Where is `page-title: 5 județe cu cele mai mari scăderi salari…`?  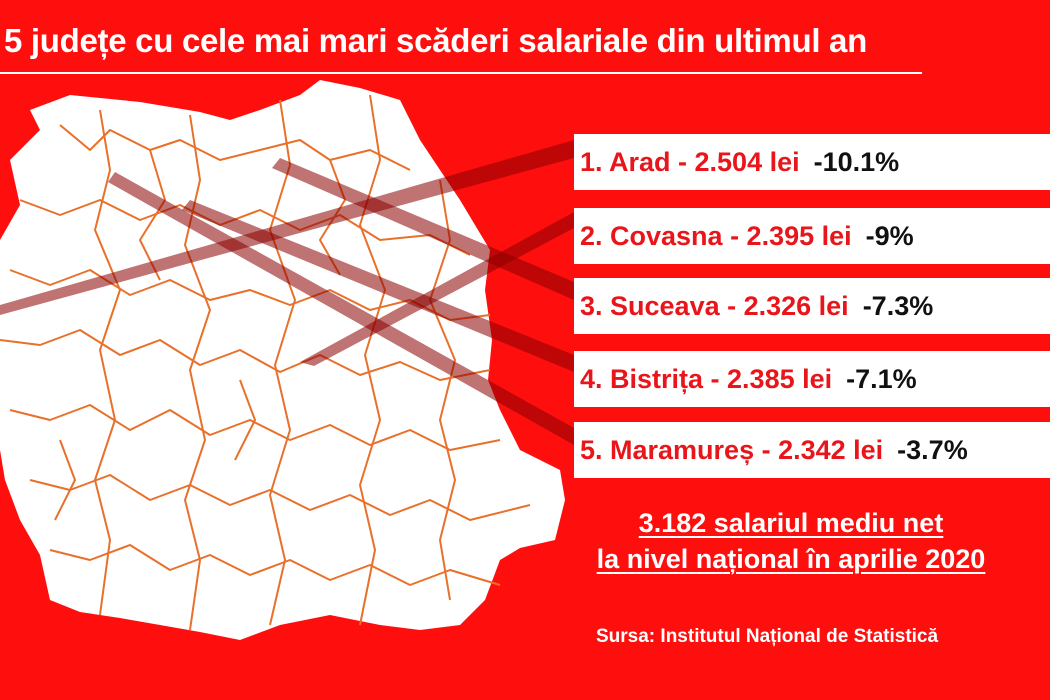 page-title: 5 județe cu cele mai mari scăderi salari… is located at coordinates (435, 40).